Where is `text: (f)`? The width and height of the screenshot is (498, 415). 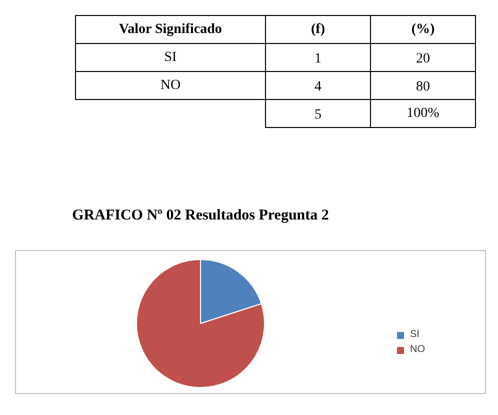
text: (f) is located at coordinates (318, 29).